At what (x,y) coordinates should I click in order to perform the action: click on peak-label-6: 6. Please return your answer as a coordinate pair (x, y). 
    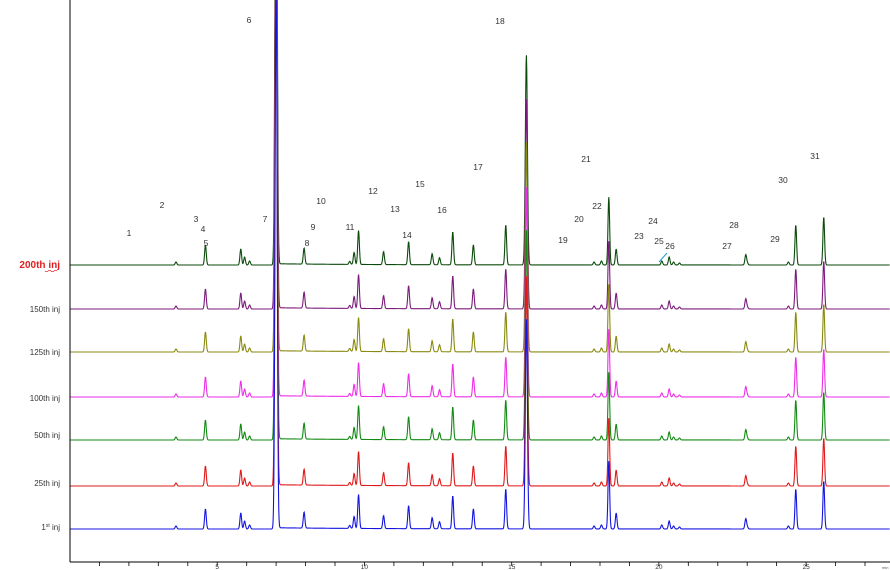
    Looking at the image, I should click on (249, 20).